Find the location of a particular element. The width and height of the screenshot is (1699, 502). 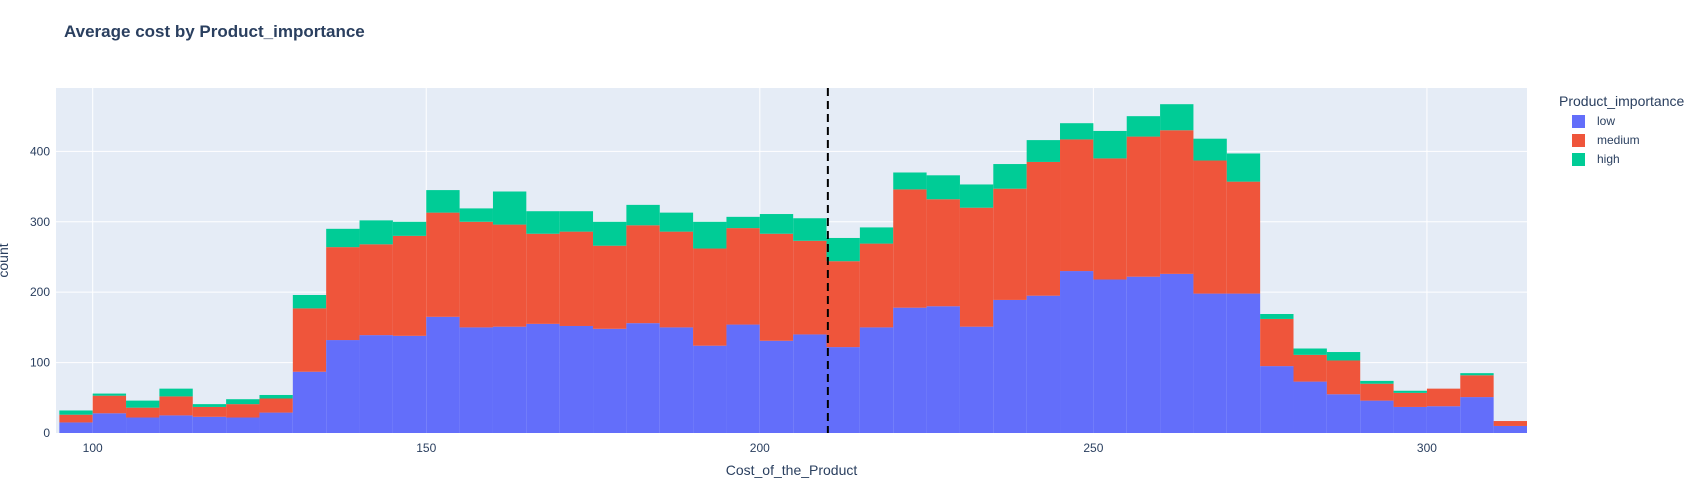

chart-title: Average cost by Product_importance is located at coordinates (214, 31).